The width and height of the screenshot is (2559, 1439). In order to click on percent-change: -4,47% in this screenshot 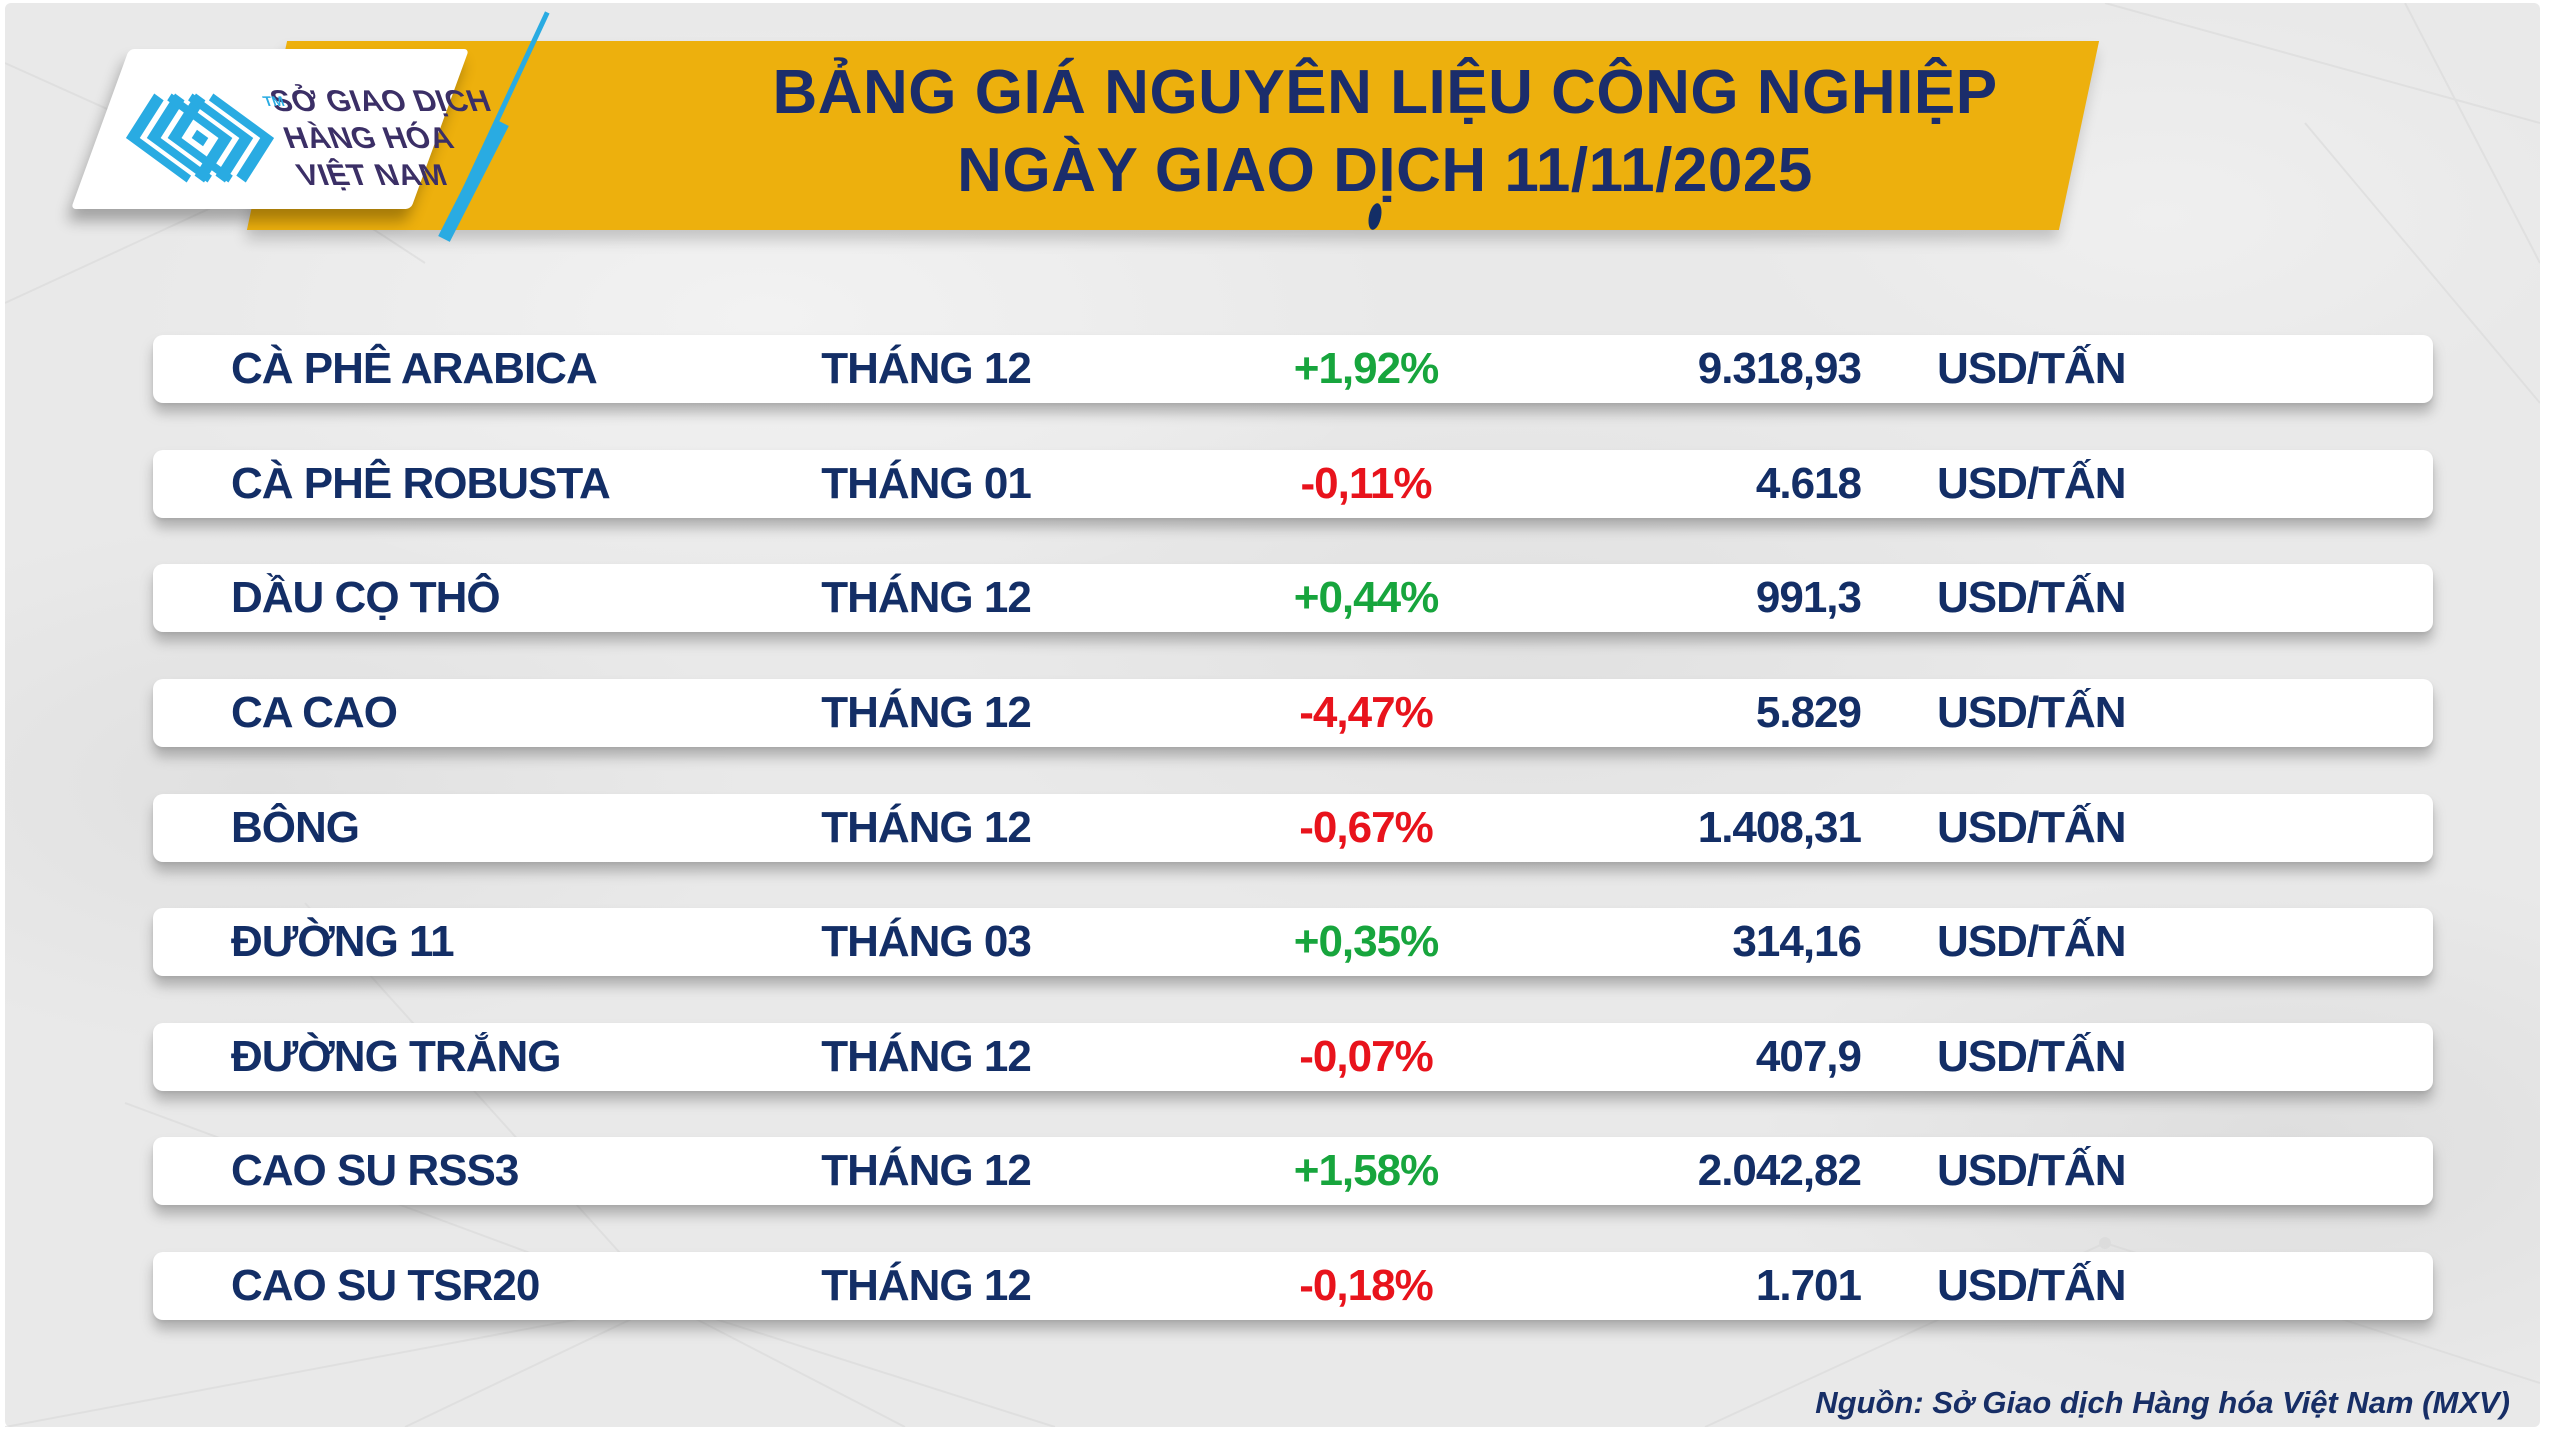, I will do `click(1366, 712)`.